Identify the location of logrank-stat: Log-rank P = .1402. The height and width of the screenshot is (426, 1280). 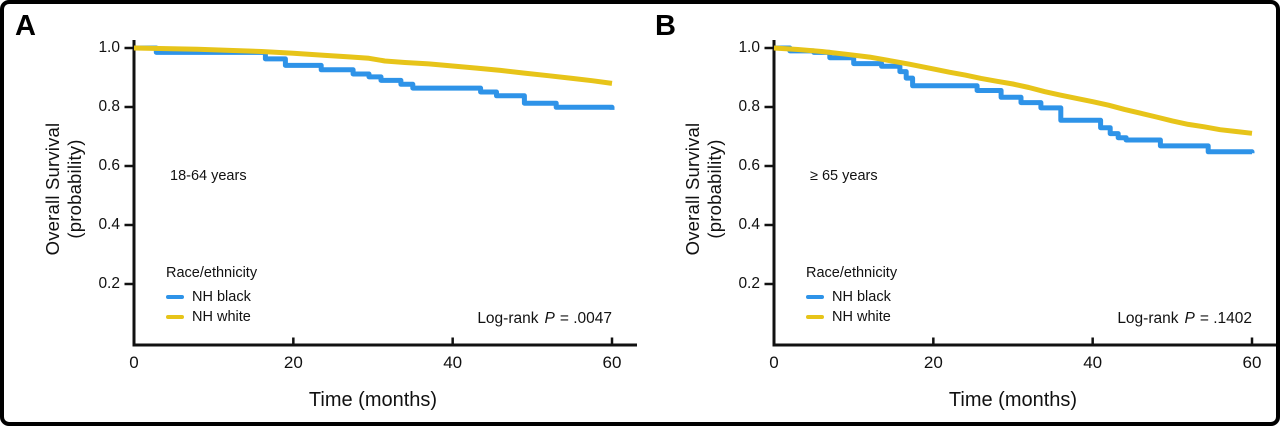
(1013, 319).